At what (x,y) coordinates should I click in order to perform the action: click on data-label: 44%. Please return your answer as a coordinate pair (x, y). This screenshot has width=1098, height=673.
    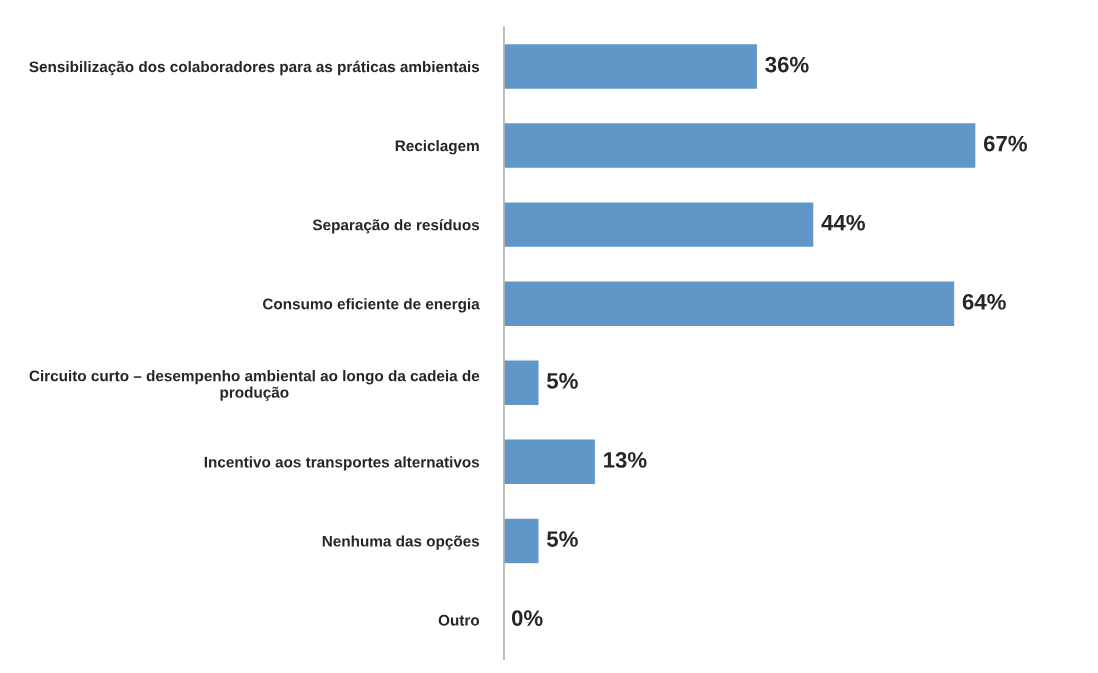
    Looking at the image, I should click on (843, 222).